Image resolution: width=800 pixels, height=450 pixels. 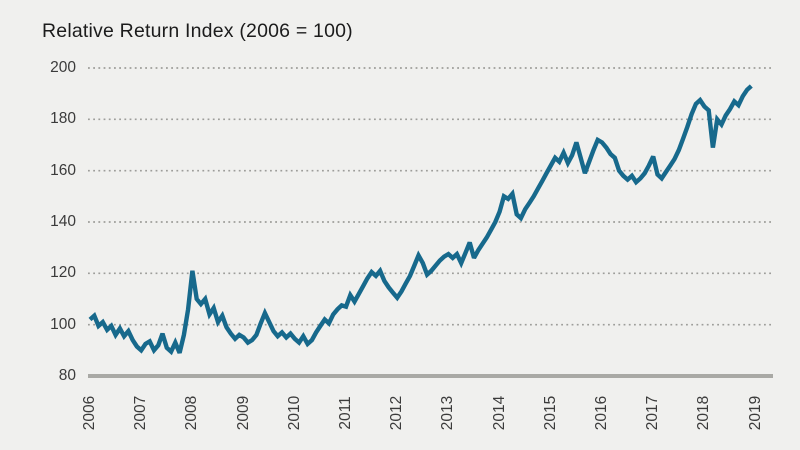 I want to click on x-tick-2010: 2010, so click(x=294, y=413).